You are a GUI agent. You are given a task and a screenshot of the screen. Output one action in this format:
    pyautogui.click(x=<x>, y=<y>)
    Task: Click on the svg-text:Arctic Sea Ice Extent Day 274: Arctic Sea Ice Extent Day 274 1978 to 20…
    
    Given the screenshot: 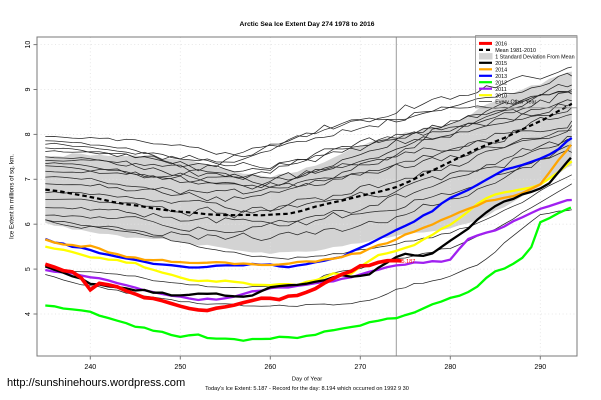 What is the action you would take?
    pyautogui.click(x=307, y=24)
    